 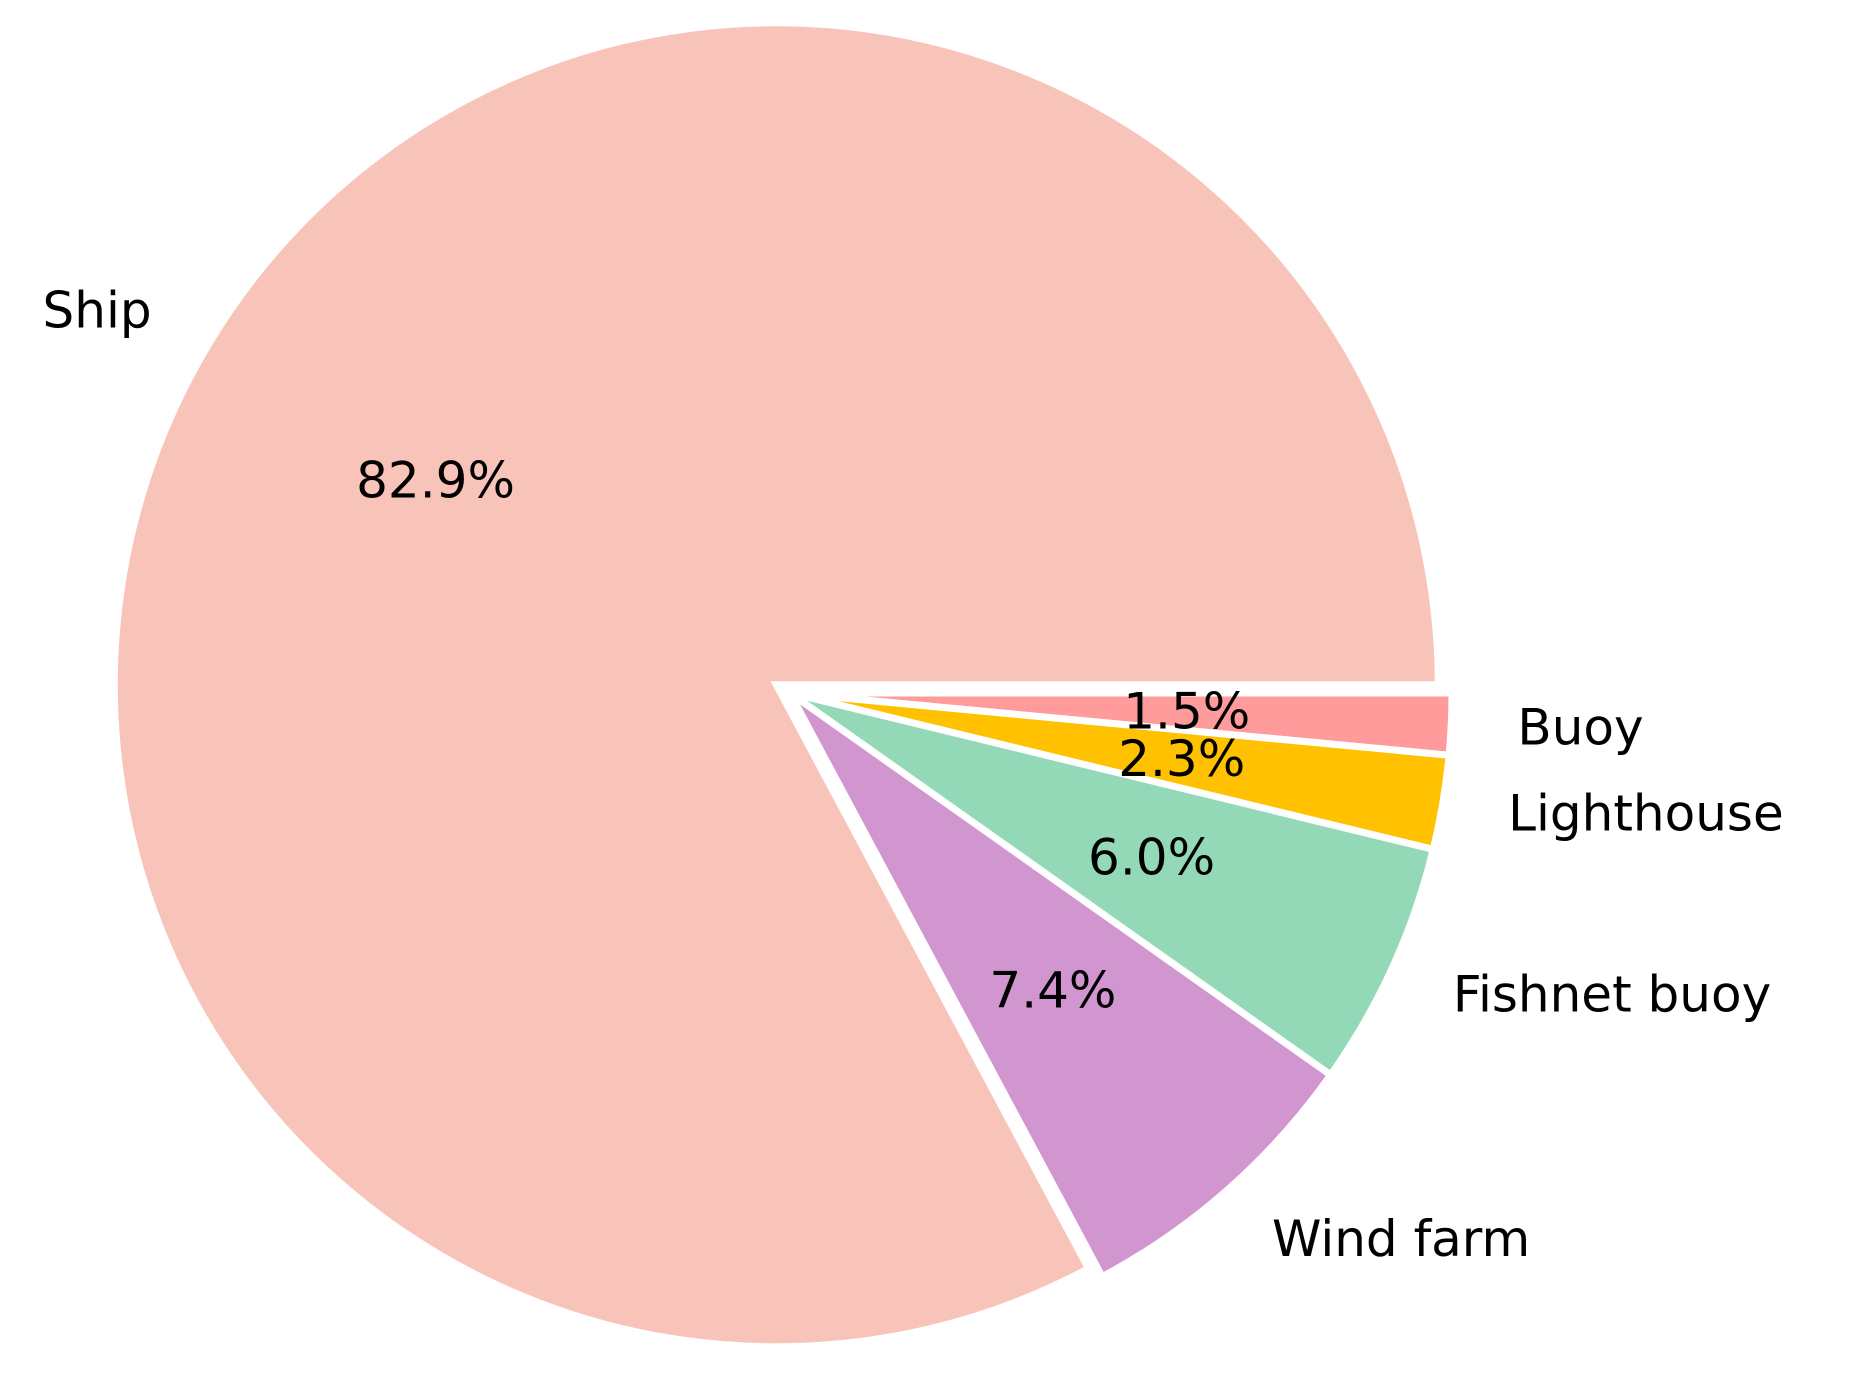 I want to click on pct-label-lighthouse: 2.3%, so click(x=1181, y=759).